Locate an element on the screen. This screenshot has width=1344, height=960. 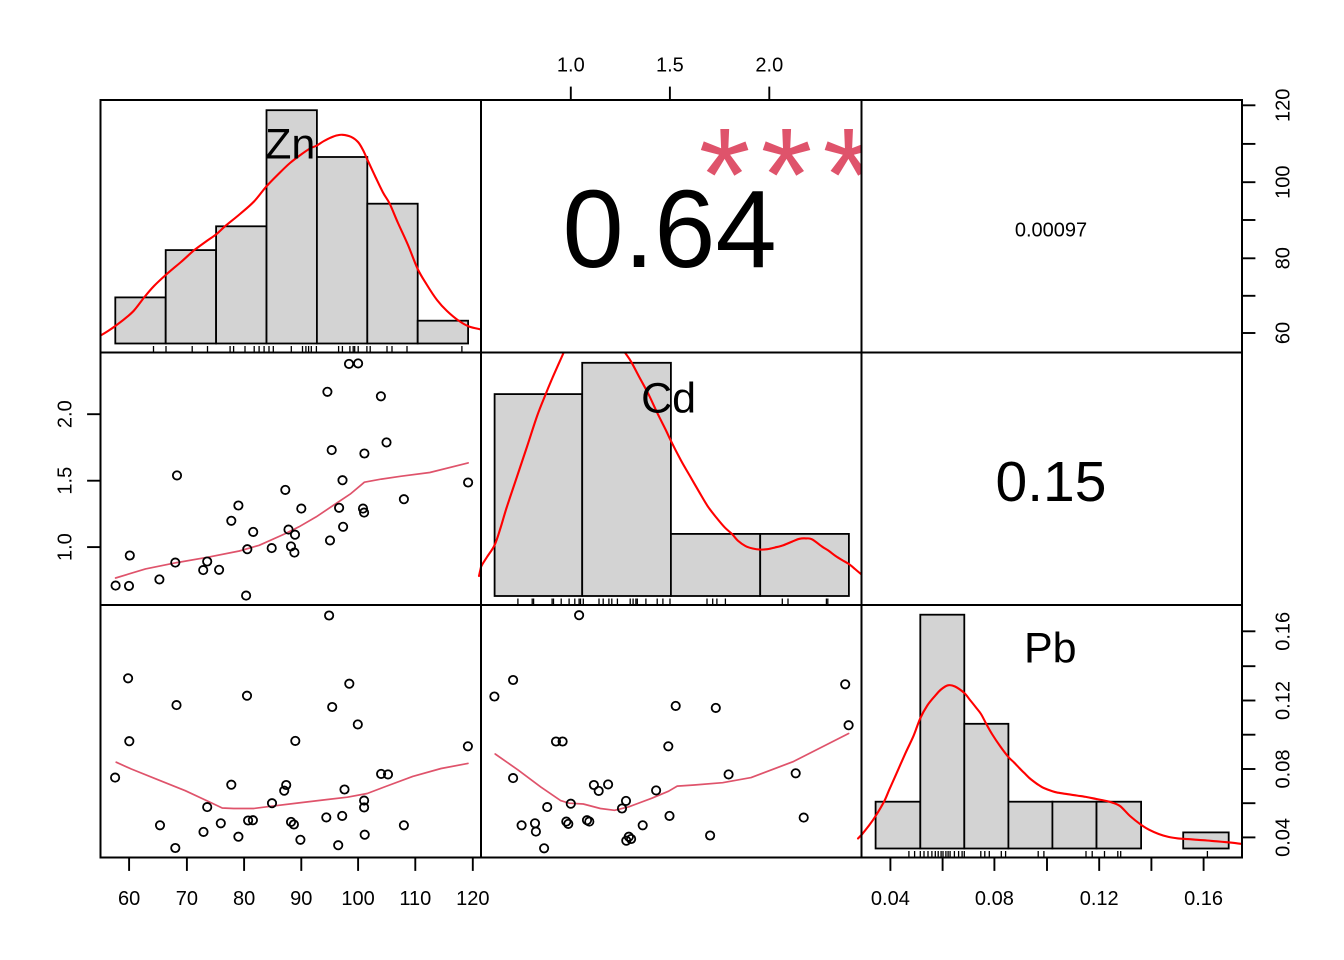
svg-text: 0.00097 is located at coordinates (1051, 230).